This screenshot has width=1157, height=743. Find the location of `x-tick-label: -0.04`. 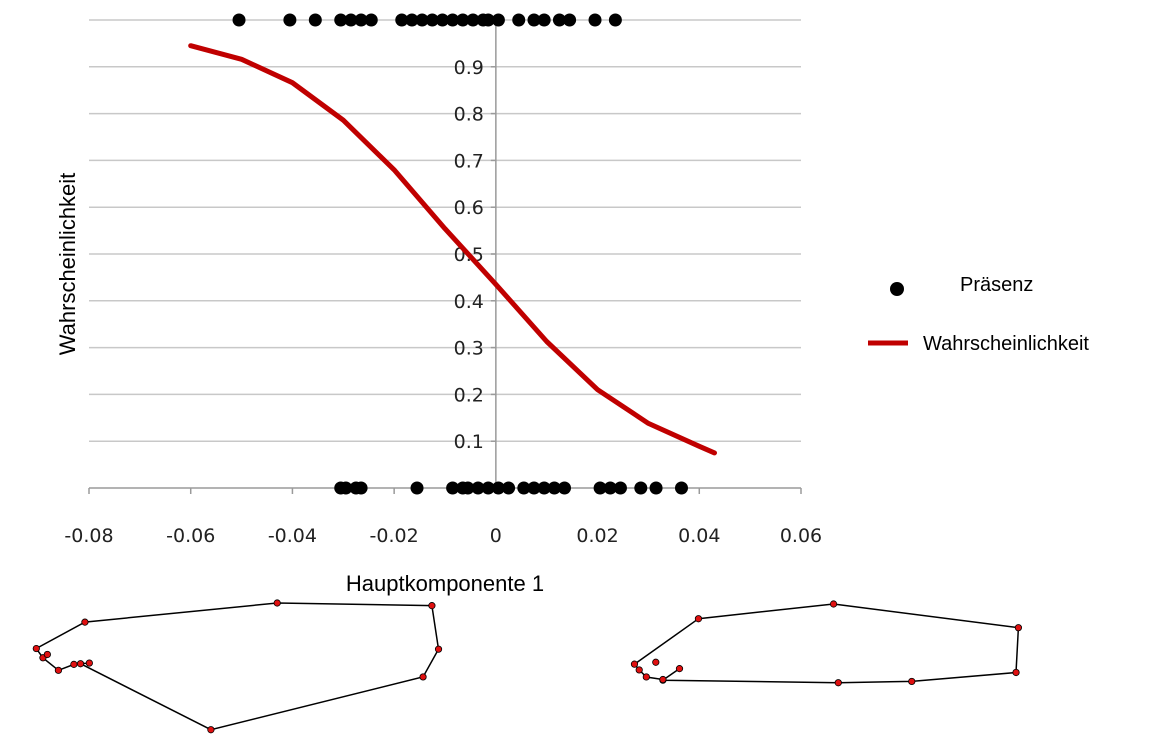

x-tick-label: -0.04 is located at coordinates (292, 536).